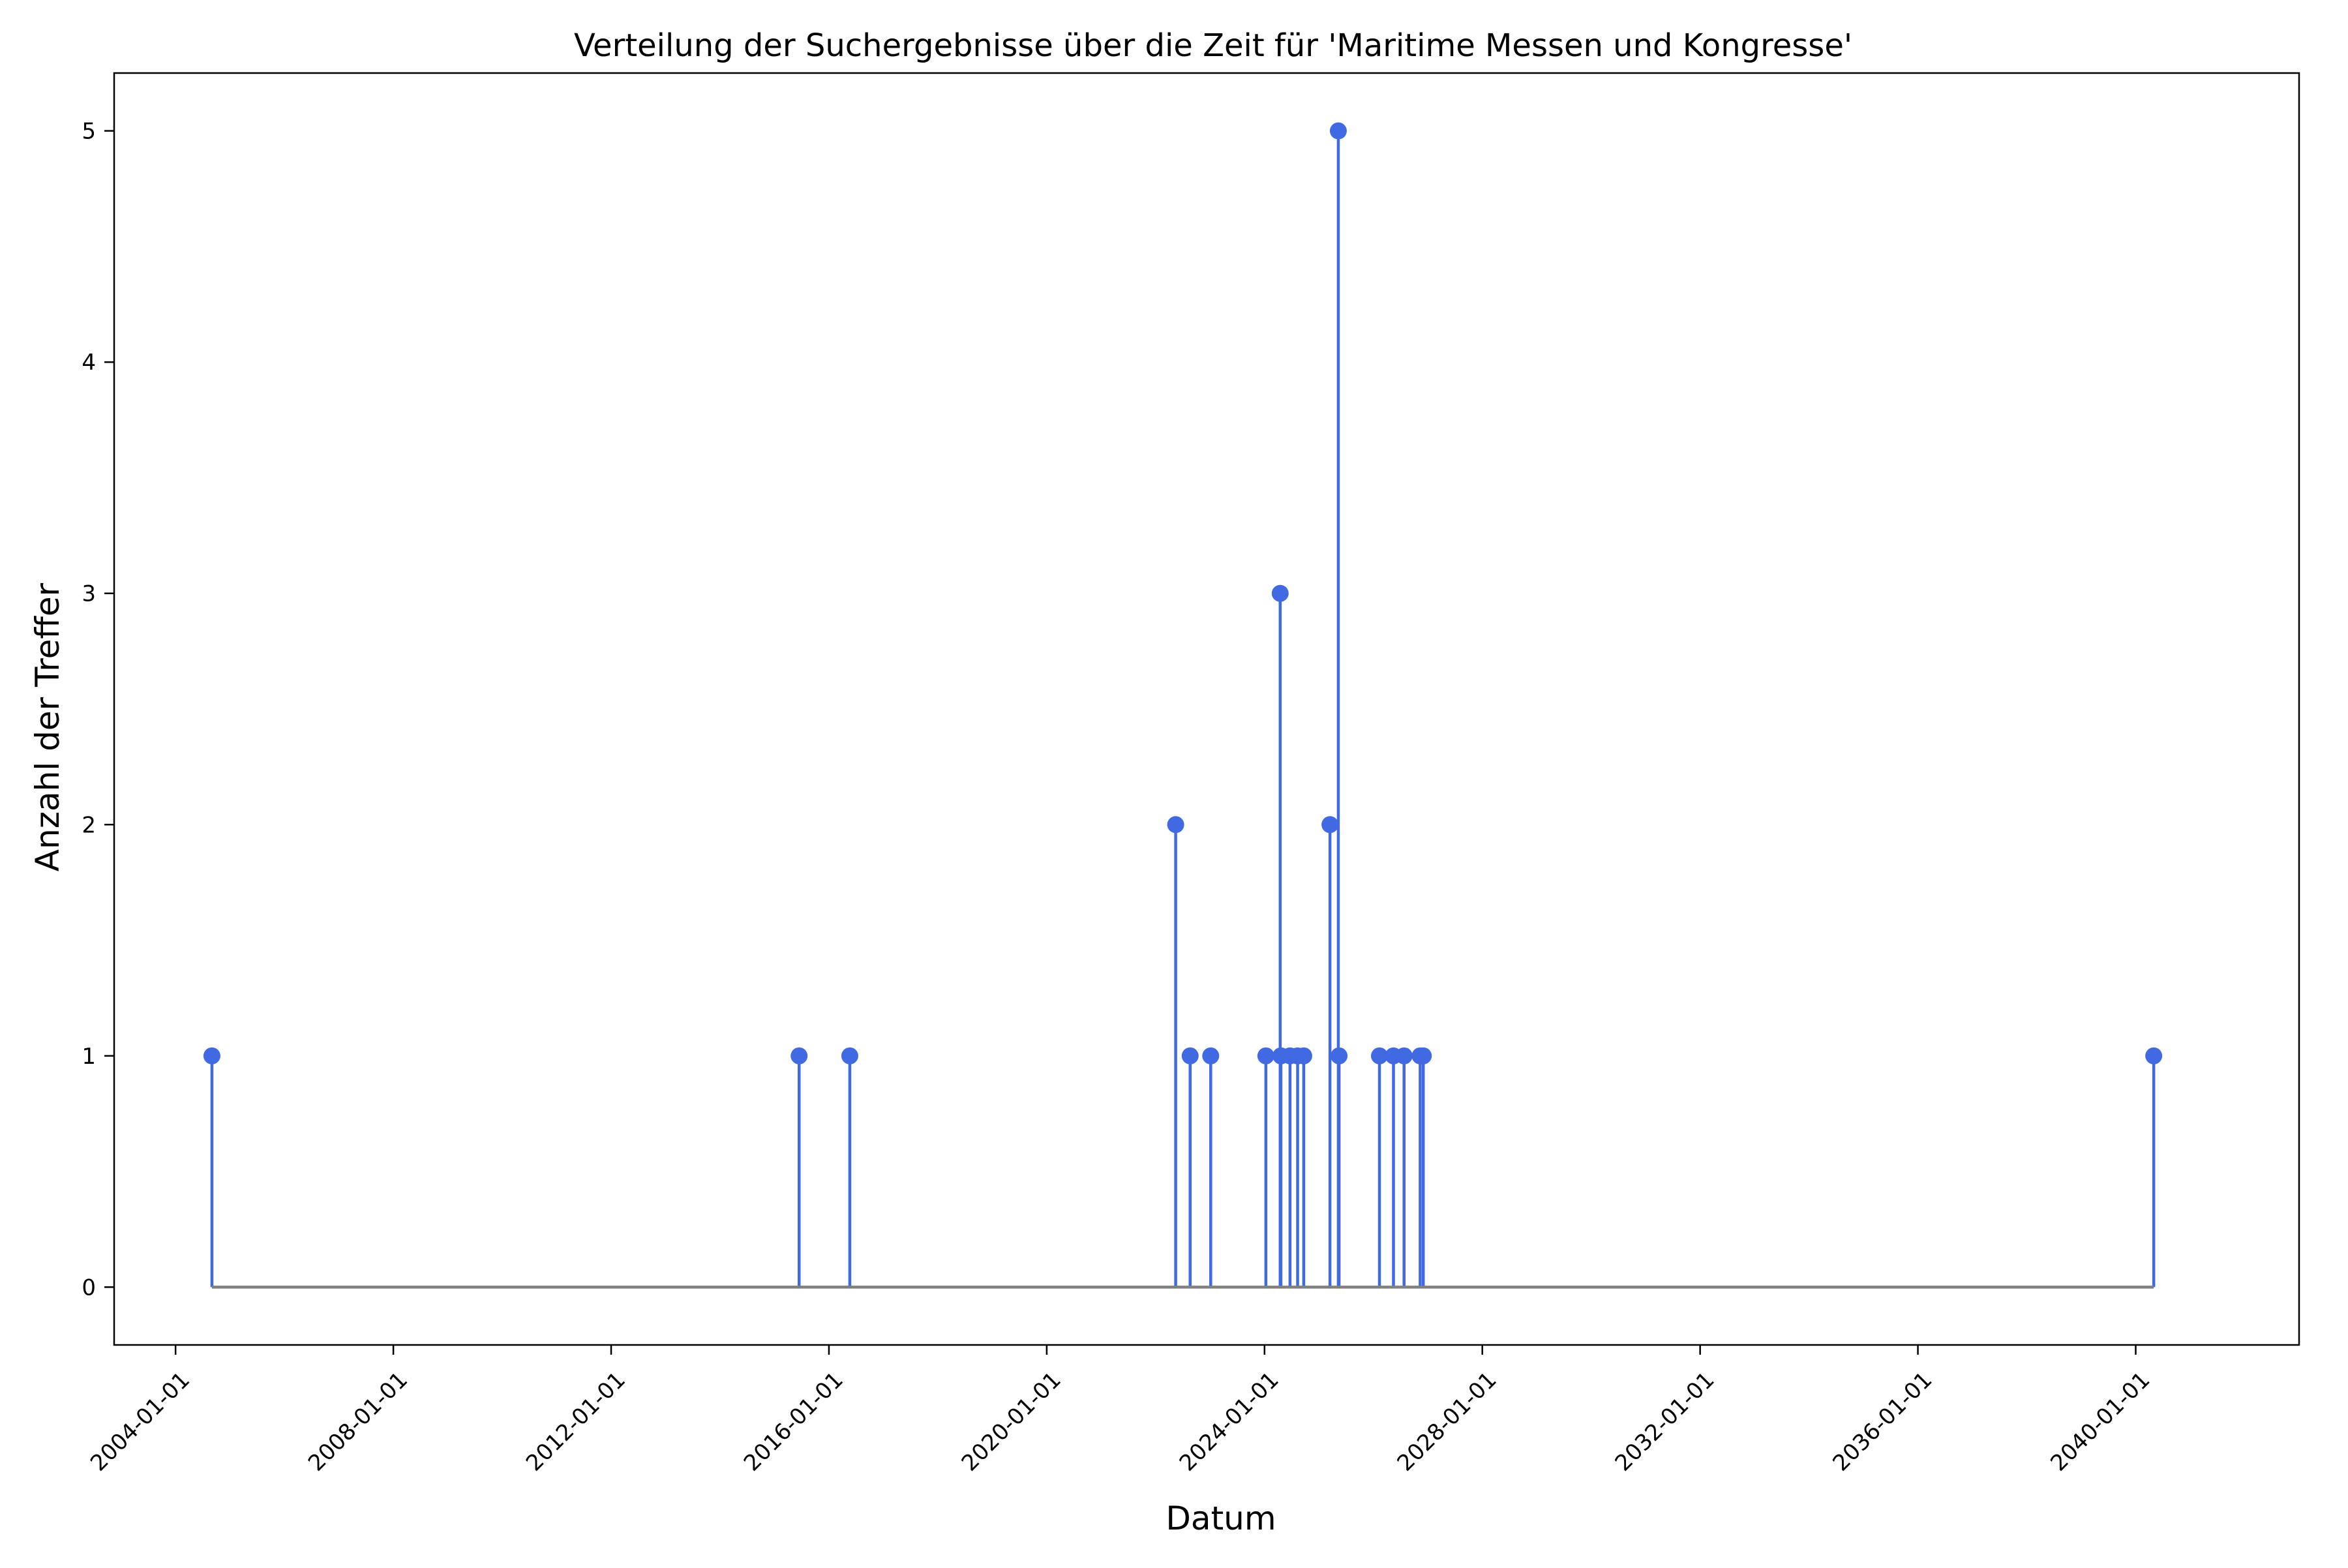 The width and height of the screenshot is (2348, 1568). I want to click on x-tick-label-5: 2024-01-01, so click(1230, 1422).